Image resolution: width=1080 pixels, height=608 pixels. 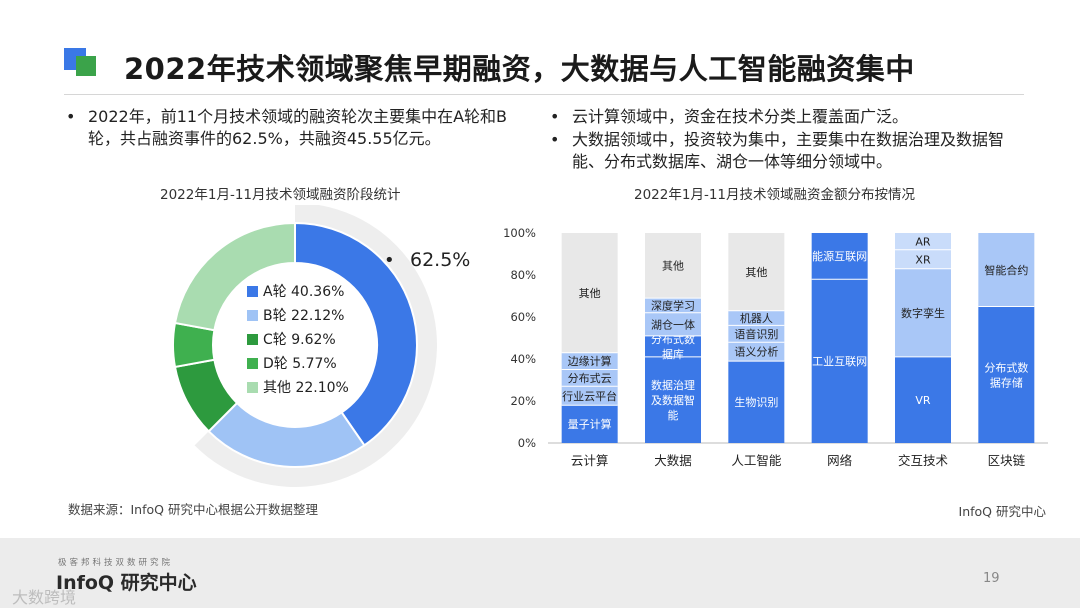 What do you see at coordinates (303, 316) in the screenshot?
I see `legend-label-2: B轮 22.12%` at bounding box center [303, 316].